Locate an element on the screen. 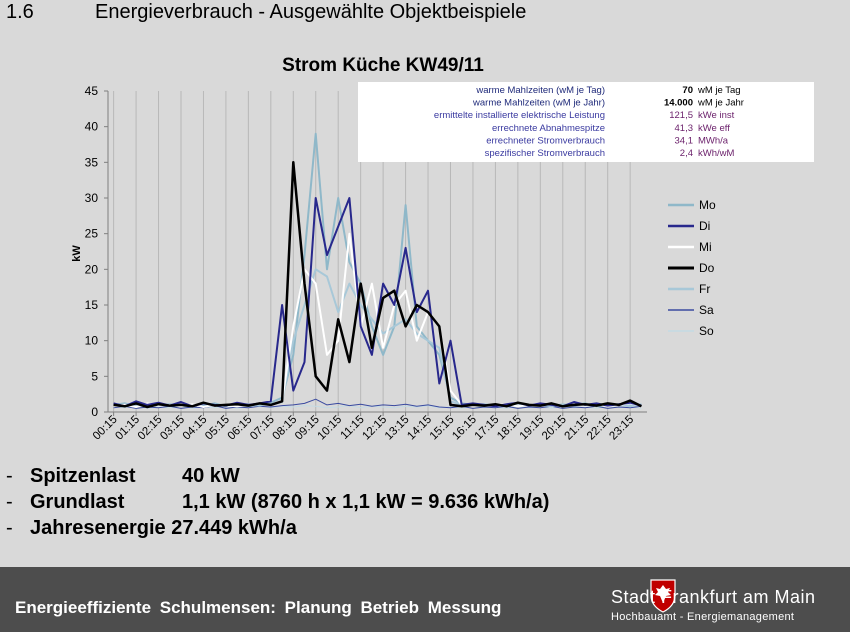 The width and height of the screenshot is (850, 632). y-tick-label: 0 is located at coordinates (94, 412).